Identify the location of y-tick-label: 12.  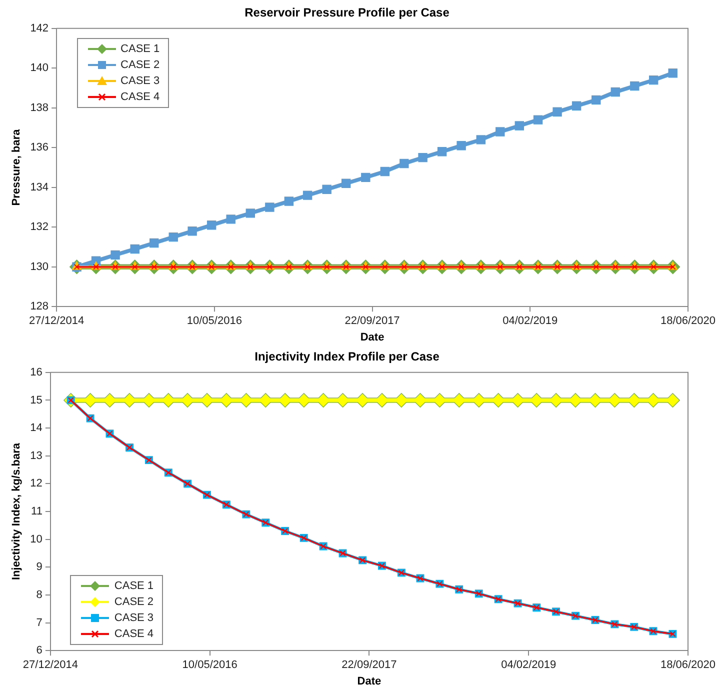
(36, 484).